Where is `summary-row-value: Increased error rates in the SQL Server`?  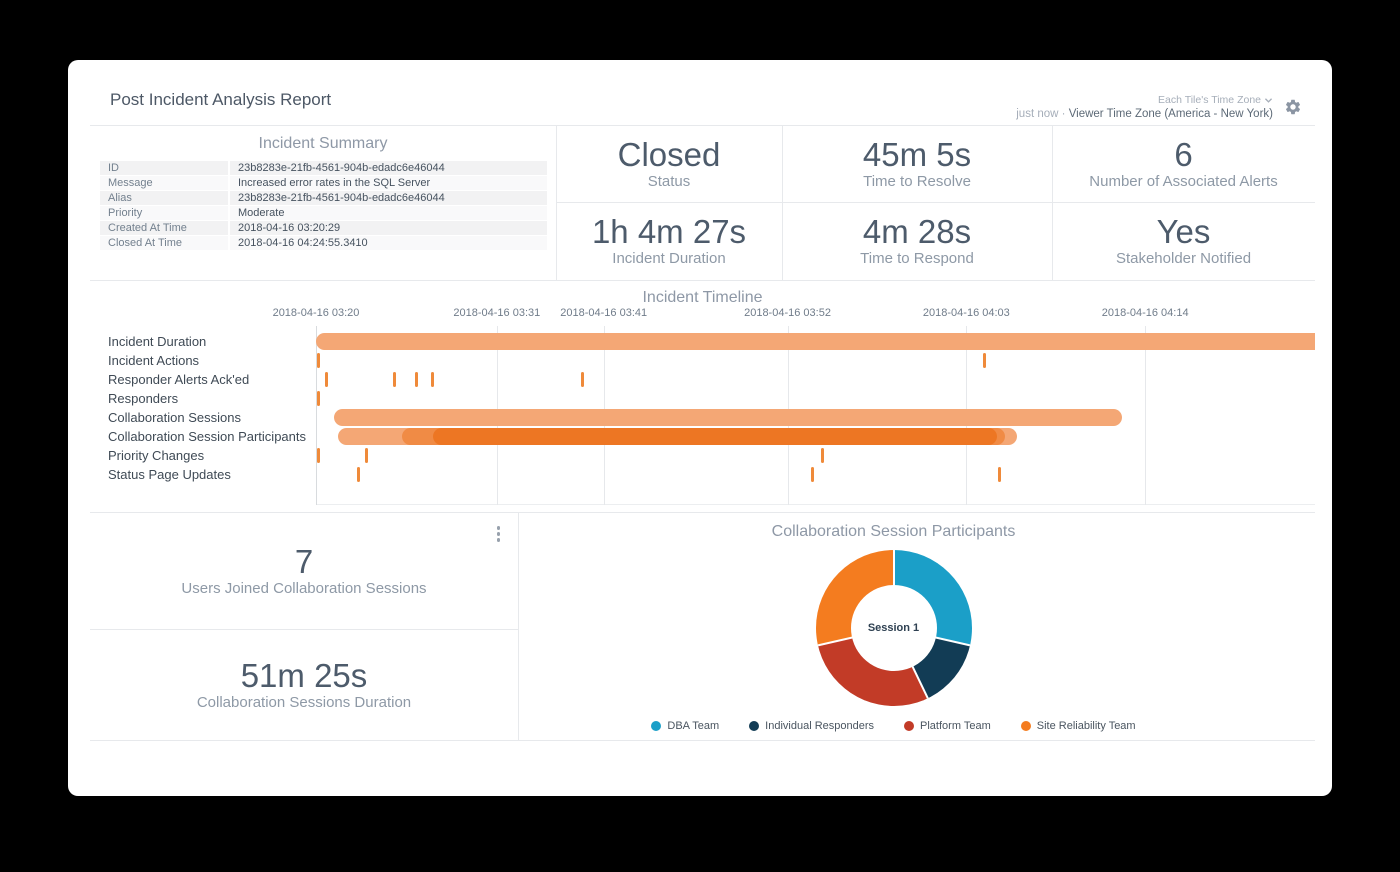
summary-row-value: Increased error rates in the SQL Server is located at coordinates (388, 183).